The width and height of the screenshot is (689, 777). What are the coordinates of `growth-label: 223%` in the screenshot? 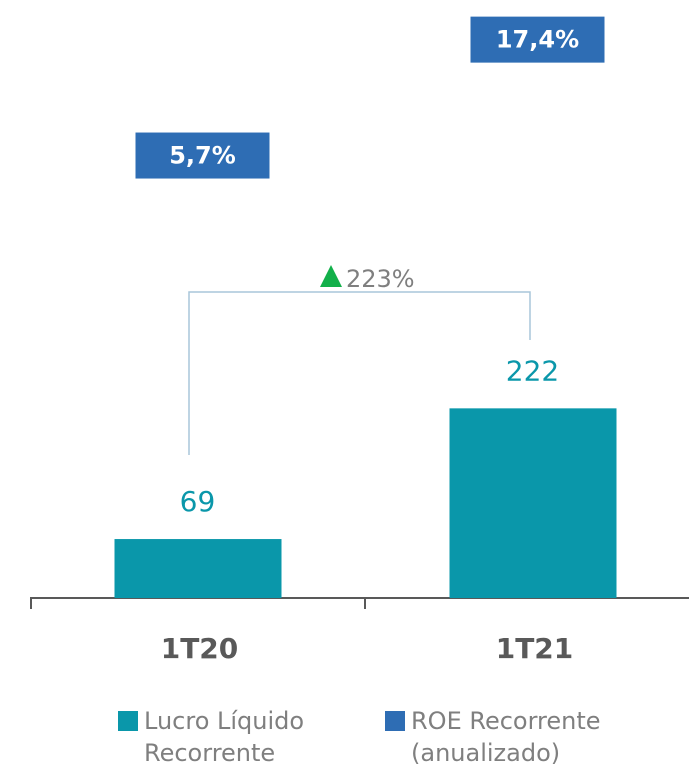 It's located at (380, 279).